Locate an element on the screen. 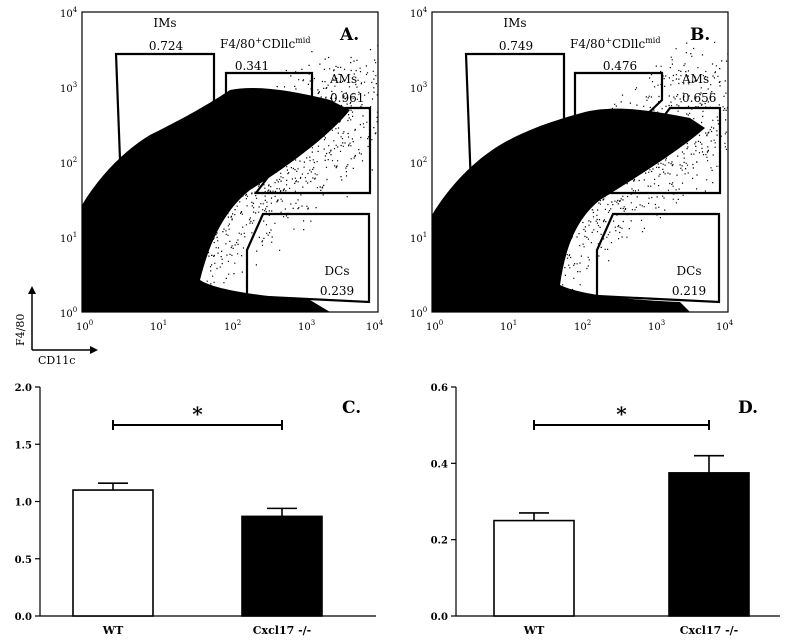 The width and height of the screenshot is (800, 642). y-tick-a-1: 10¹ is located at coordinates (68, 238).